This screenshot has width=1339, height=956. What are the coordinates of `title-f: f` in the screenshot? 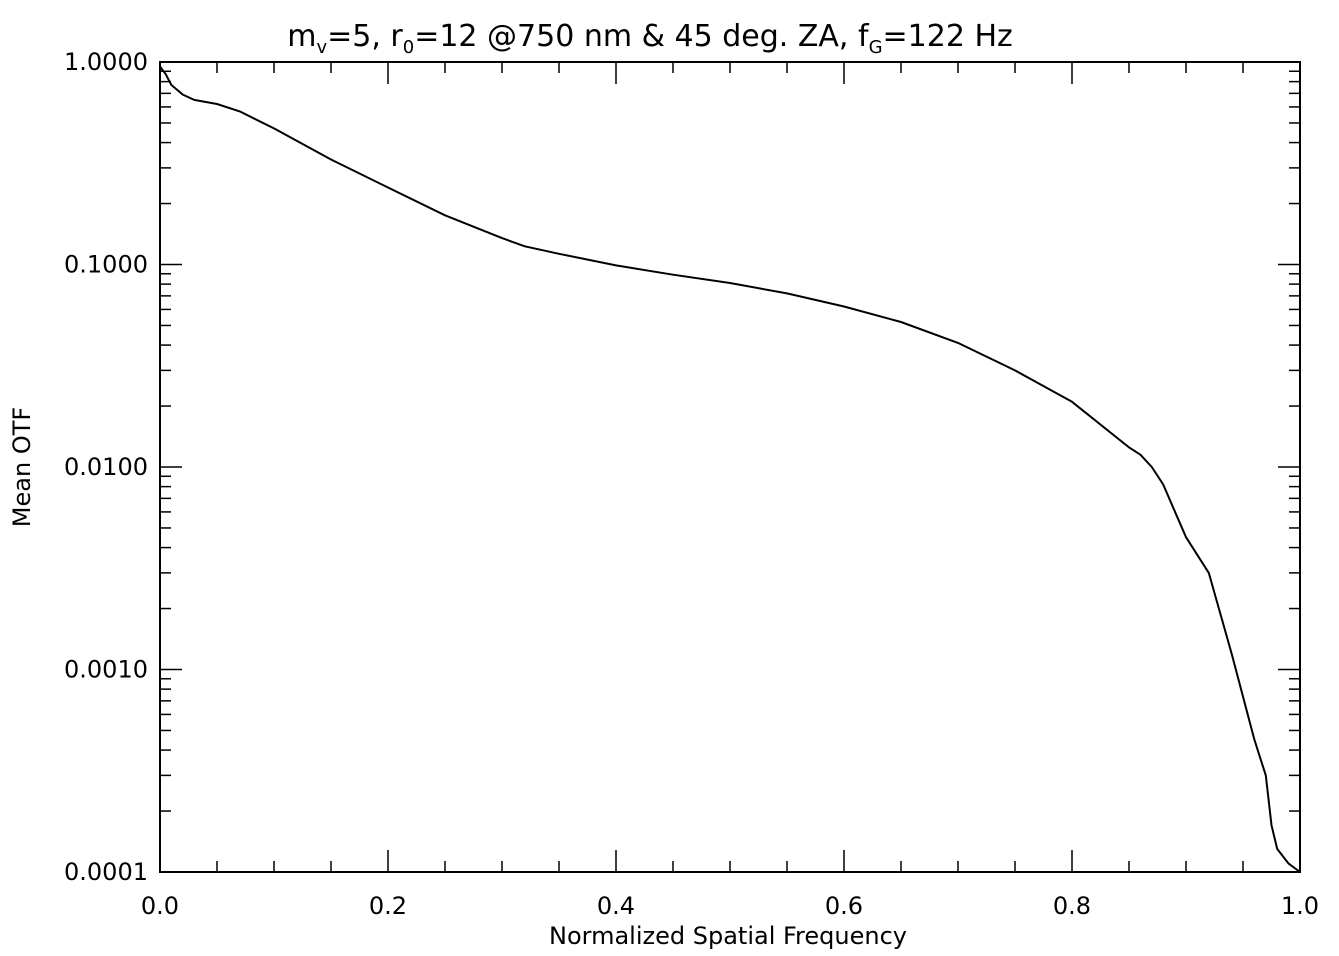 It's located at (864, 36).